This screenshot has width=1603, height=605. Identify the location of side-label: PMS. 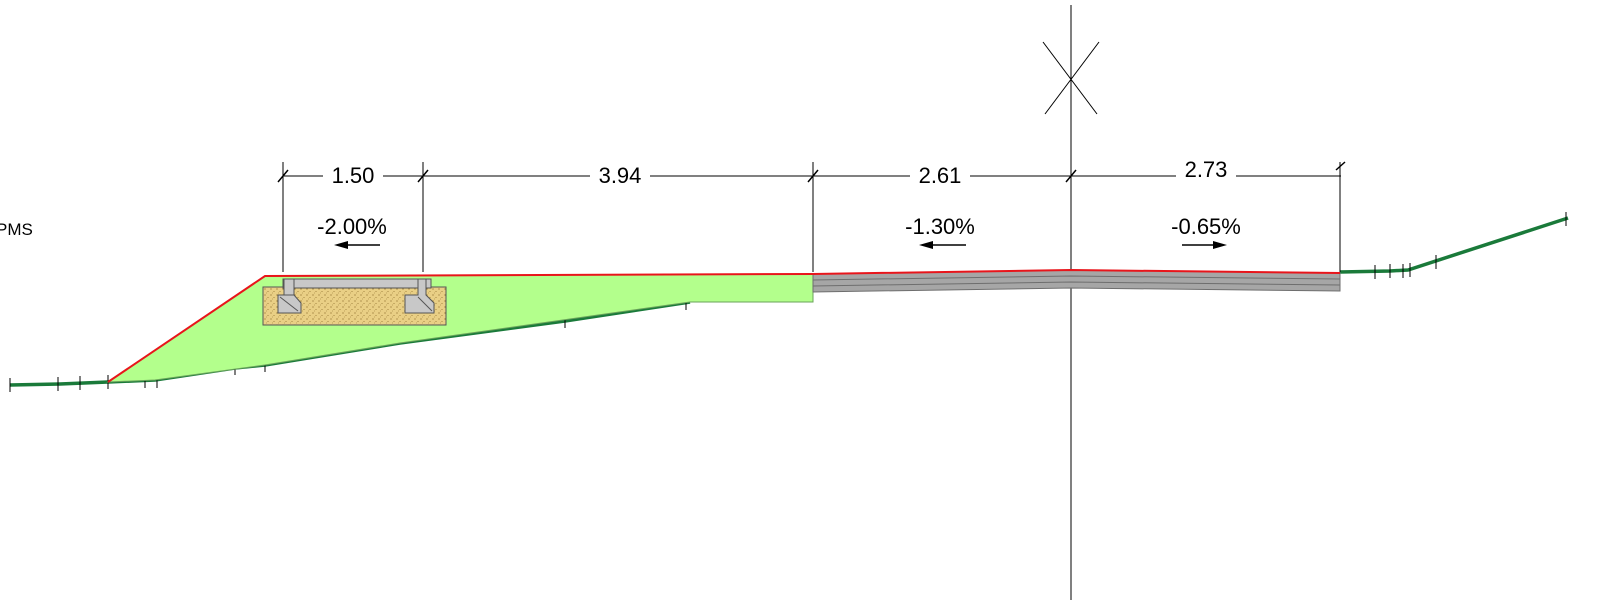
(16, 229).